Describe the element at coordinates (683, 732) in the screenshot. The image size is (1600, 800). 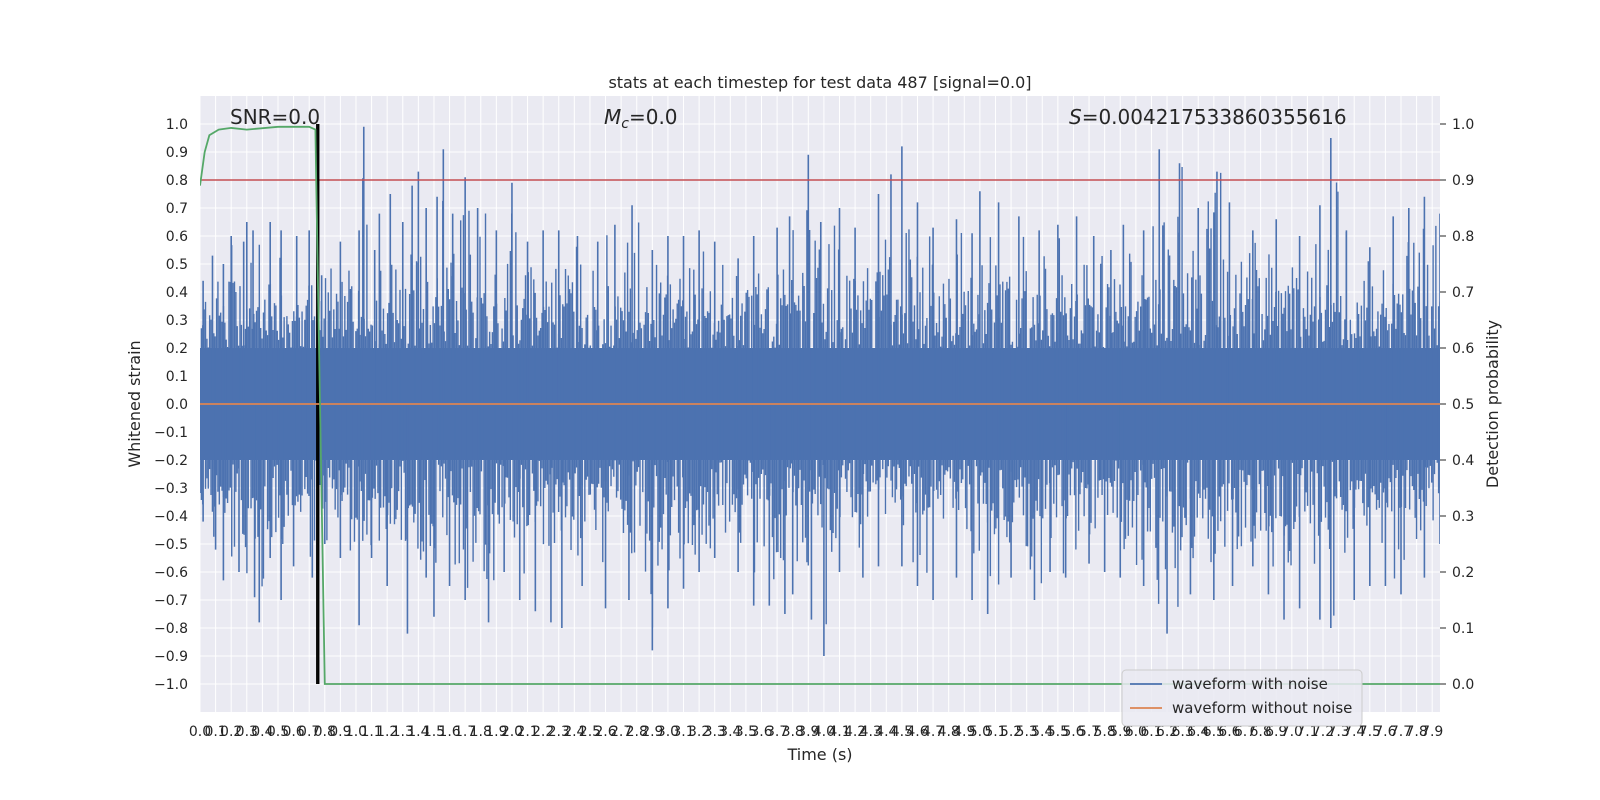
I see `x-tick-label: 3.1` at that location.